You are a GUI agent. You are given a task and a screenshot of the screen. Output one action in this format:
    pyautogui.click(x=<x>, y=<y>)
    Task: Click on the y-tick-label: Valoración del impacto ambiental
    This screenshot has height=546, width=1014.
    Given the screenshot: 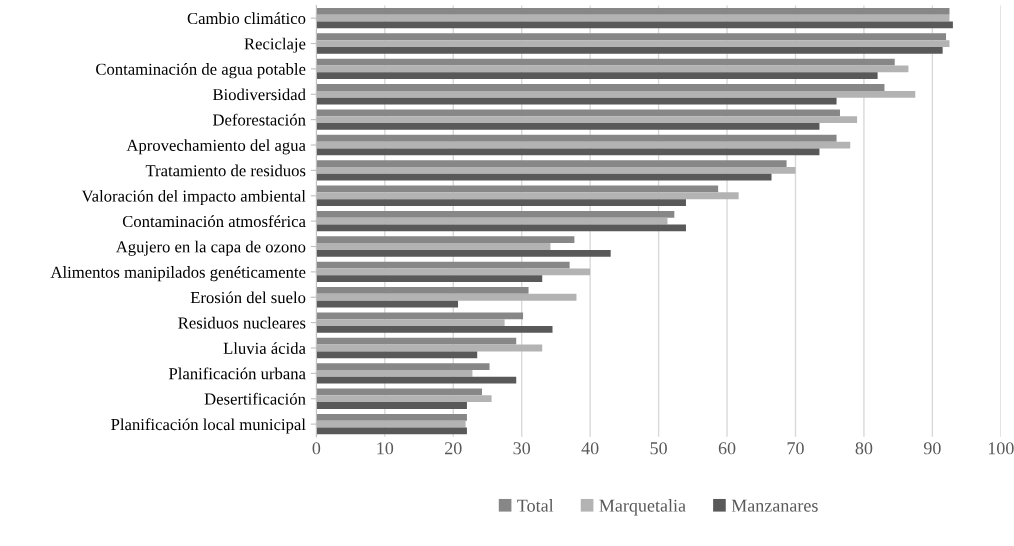 What is the action you would take?
    pyautogui.click(x=193, y=197)
    